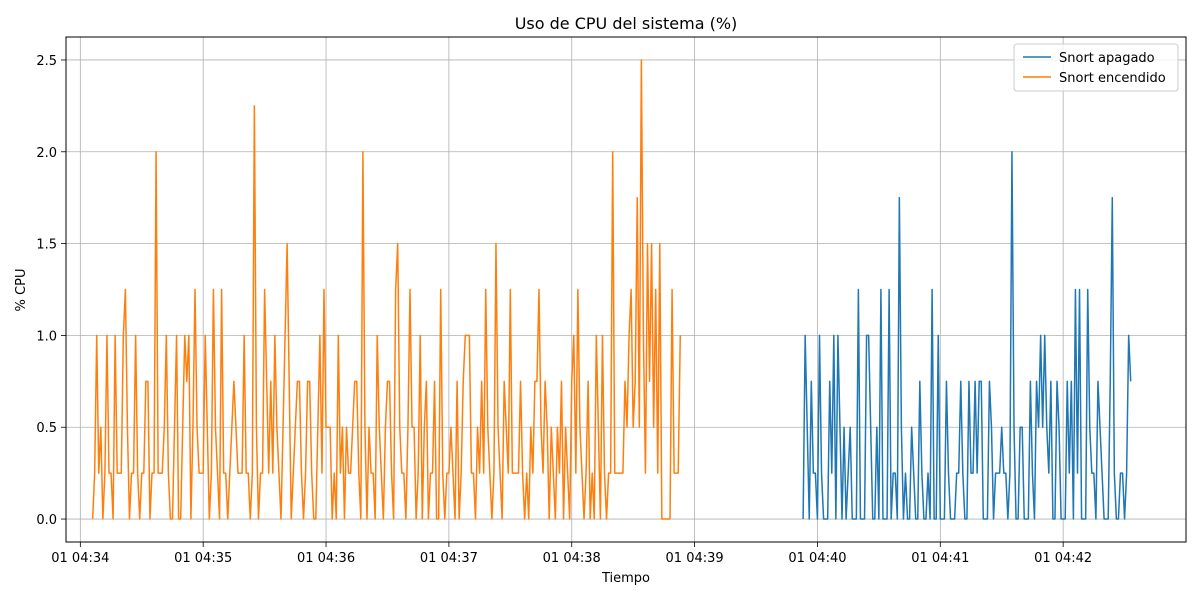  Describe the element at coordinates (1107, 58) in the screenshot. I see `legend-label-snort-apagado: Snort apagado` at that location.